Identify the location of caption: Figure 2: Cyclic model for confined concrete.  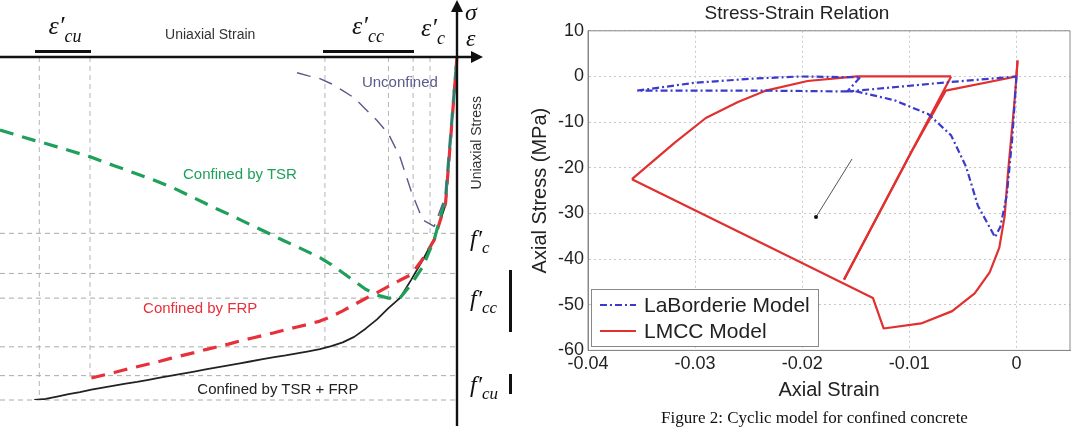
(814, 417).